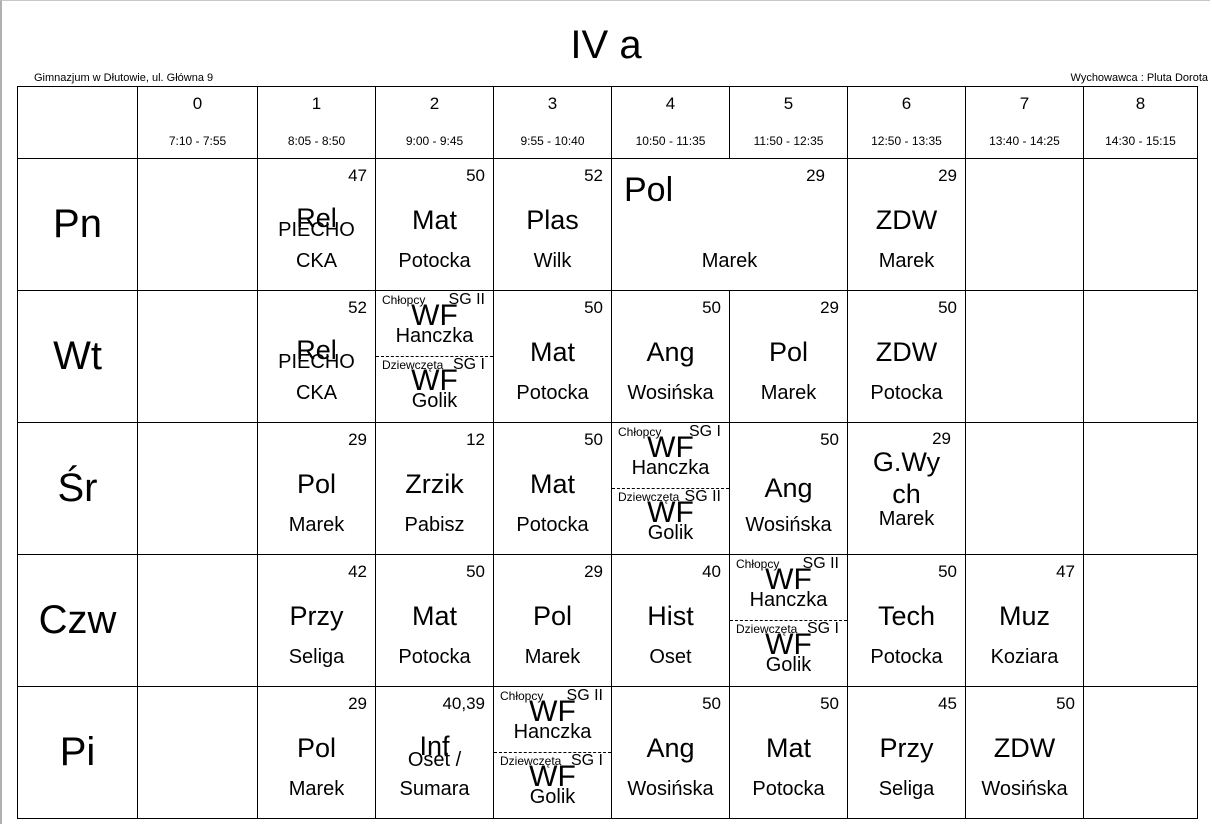  I want to click on group-label: Dziewczęta, so click(413, 365).